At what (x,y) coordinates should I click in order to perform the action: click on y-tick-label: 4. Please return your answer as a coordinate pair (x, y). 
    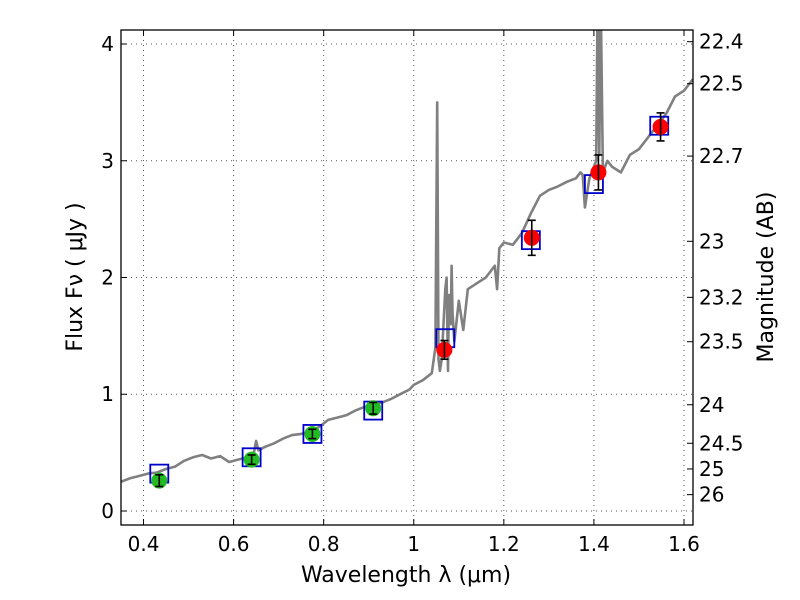
    Looking at the image, I should click on (107, 44).